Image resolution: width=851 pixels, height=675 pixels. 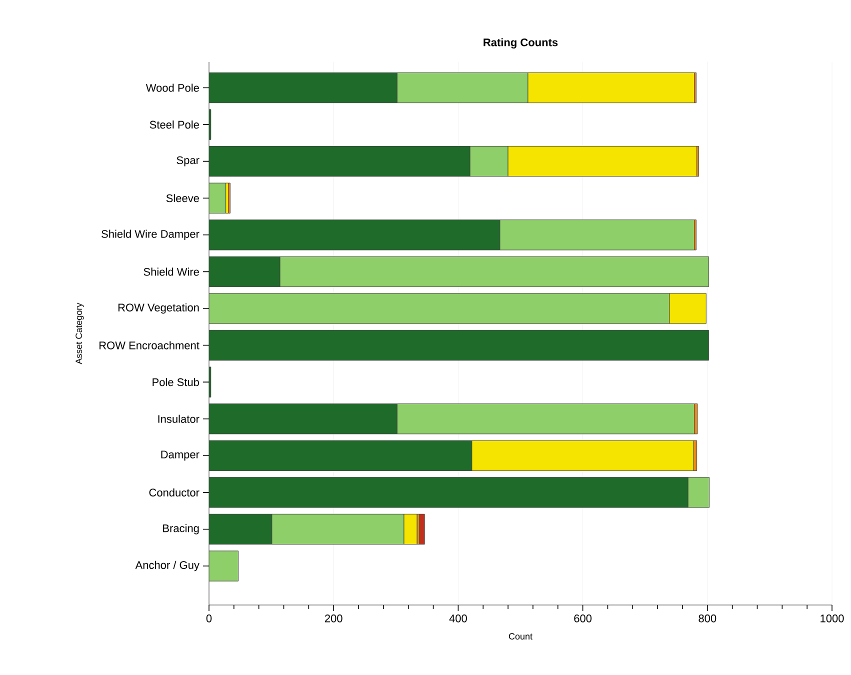 I want to click on y-tick-label: Spar, so click(x=188, y=161).